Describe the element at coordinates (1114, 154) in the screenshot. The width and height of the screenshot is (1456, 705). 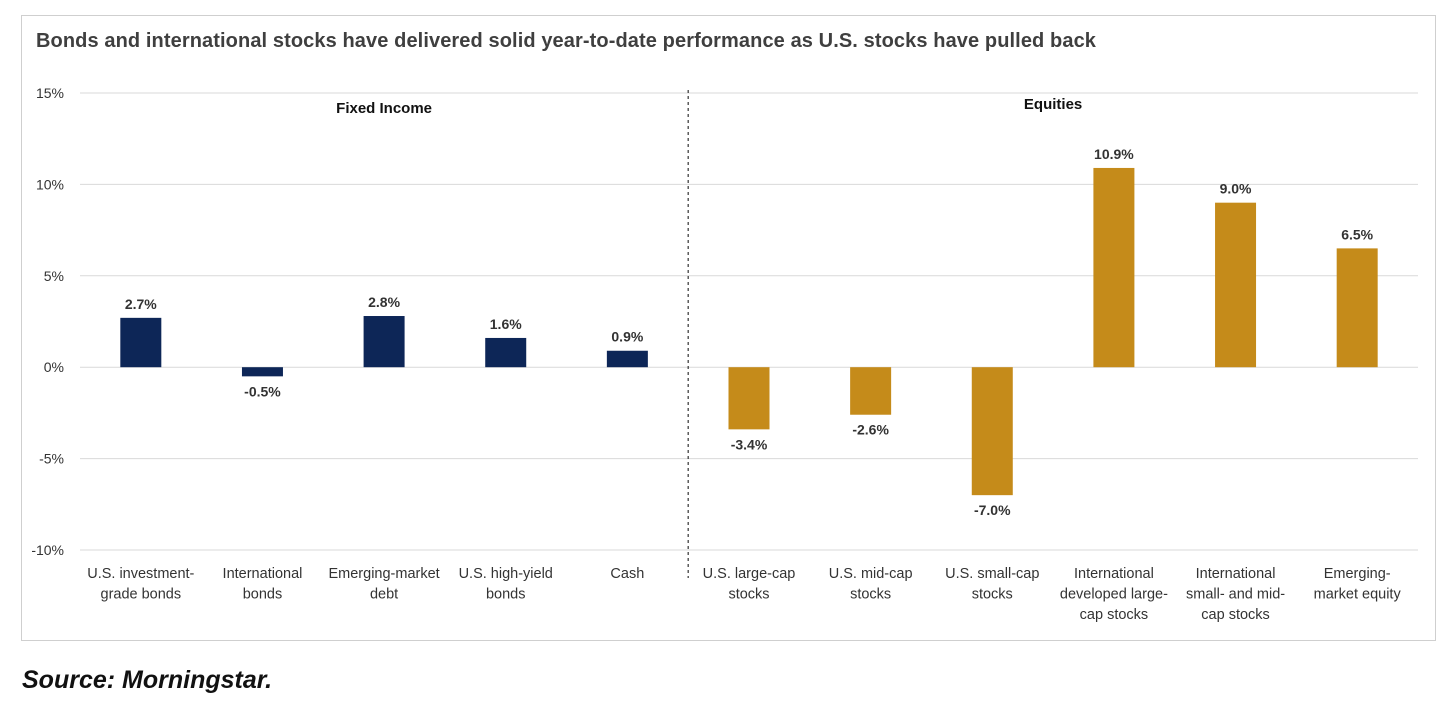
I see `data-label: 10.9%` at that location.